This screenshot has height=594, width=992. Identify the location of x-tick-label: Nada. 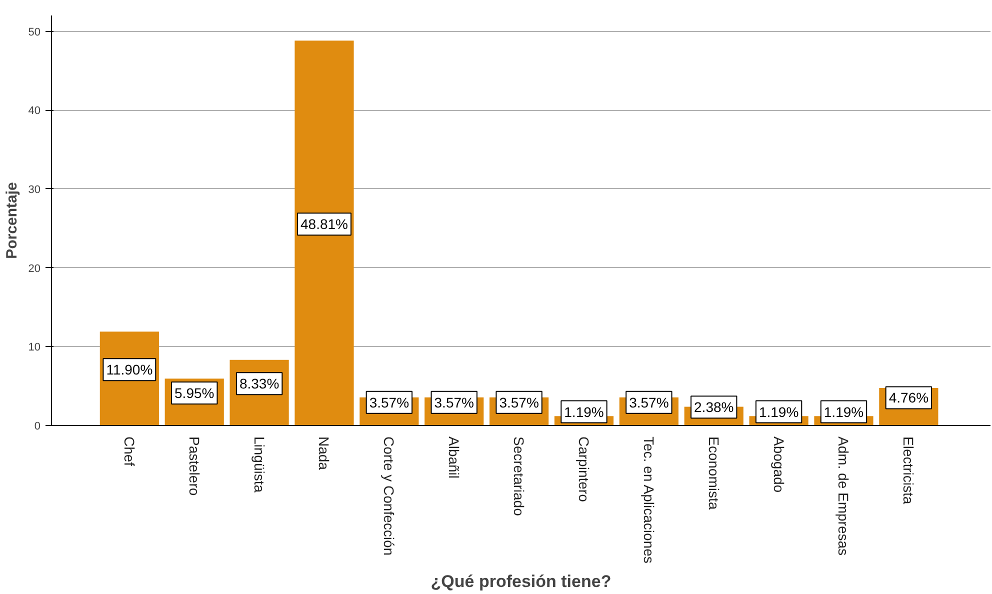
(324, 453).